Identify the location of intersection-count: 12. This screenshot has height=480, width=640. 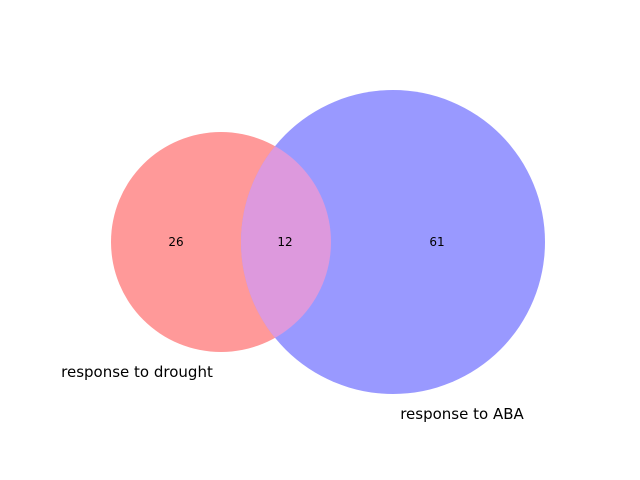
(284, 242).